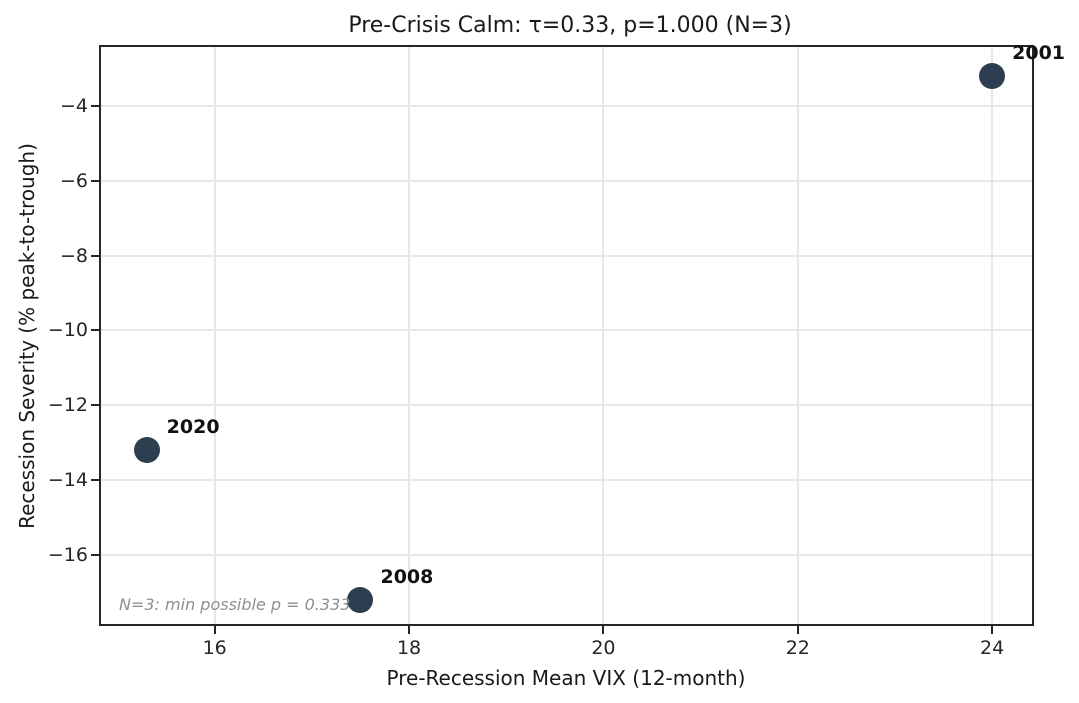 The height and width of the screenshot is (703, 1079). Describe the element at coordinates (409, 648) in the screenshot. I see `x-tick-label: 18` at that location.